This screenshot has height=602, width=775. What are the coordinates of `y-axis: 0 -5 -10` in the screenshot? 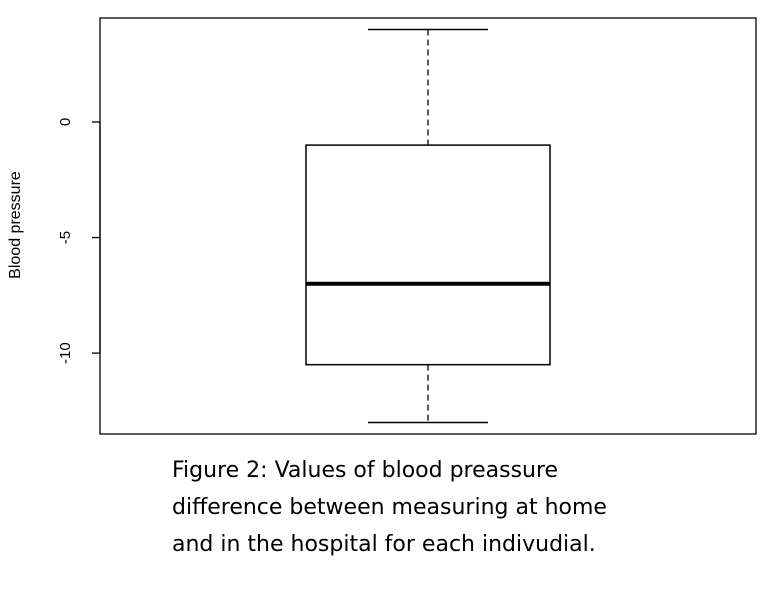 It's located at (79, 241).